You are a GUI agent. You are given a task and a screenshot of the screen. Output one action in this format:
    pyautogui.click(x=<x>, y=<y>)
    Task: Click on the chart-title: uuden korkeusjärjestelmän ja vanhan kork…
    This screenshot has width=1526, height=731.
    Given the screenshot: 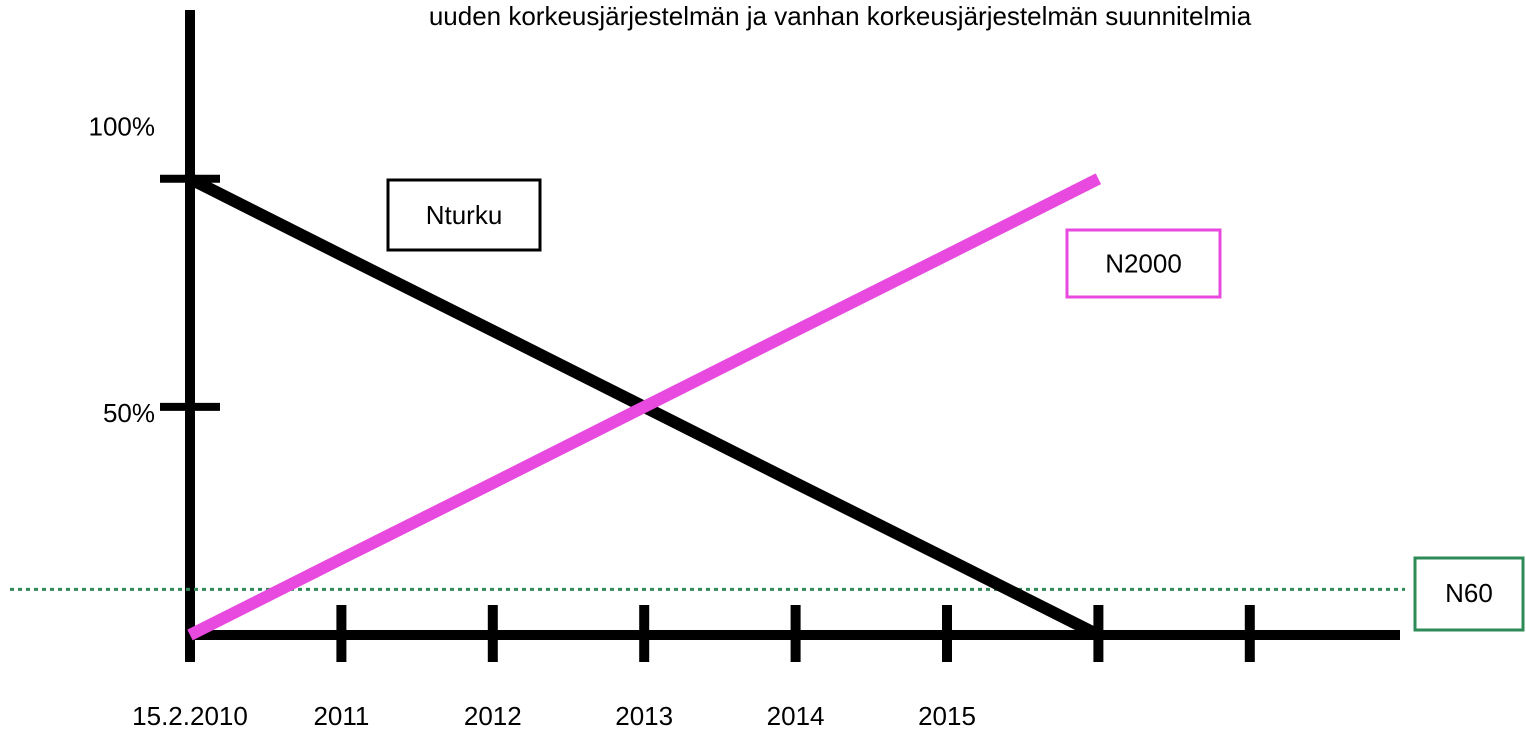 What is the action you would take?
    pyautogui.click(x=840, y=16)
    